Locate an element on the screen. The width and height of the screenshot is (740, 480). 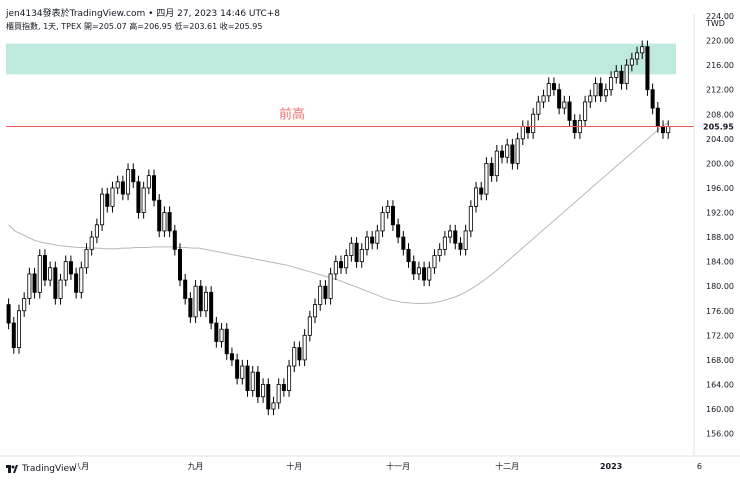
x-tick-label: 十一月 is located at coordinates (398, 466).